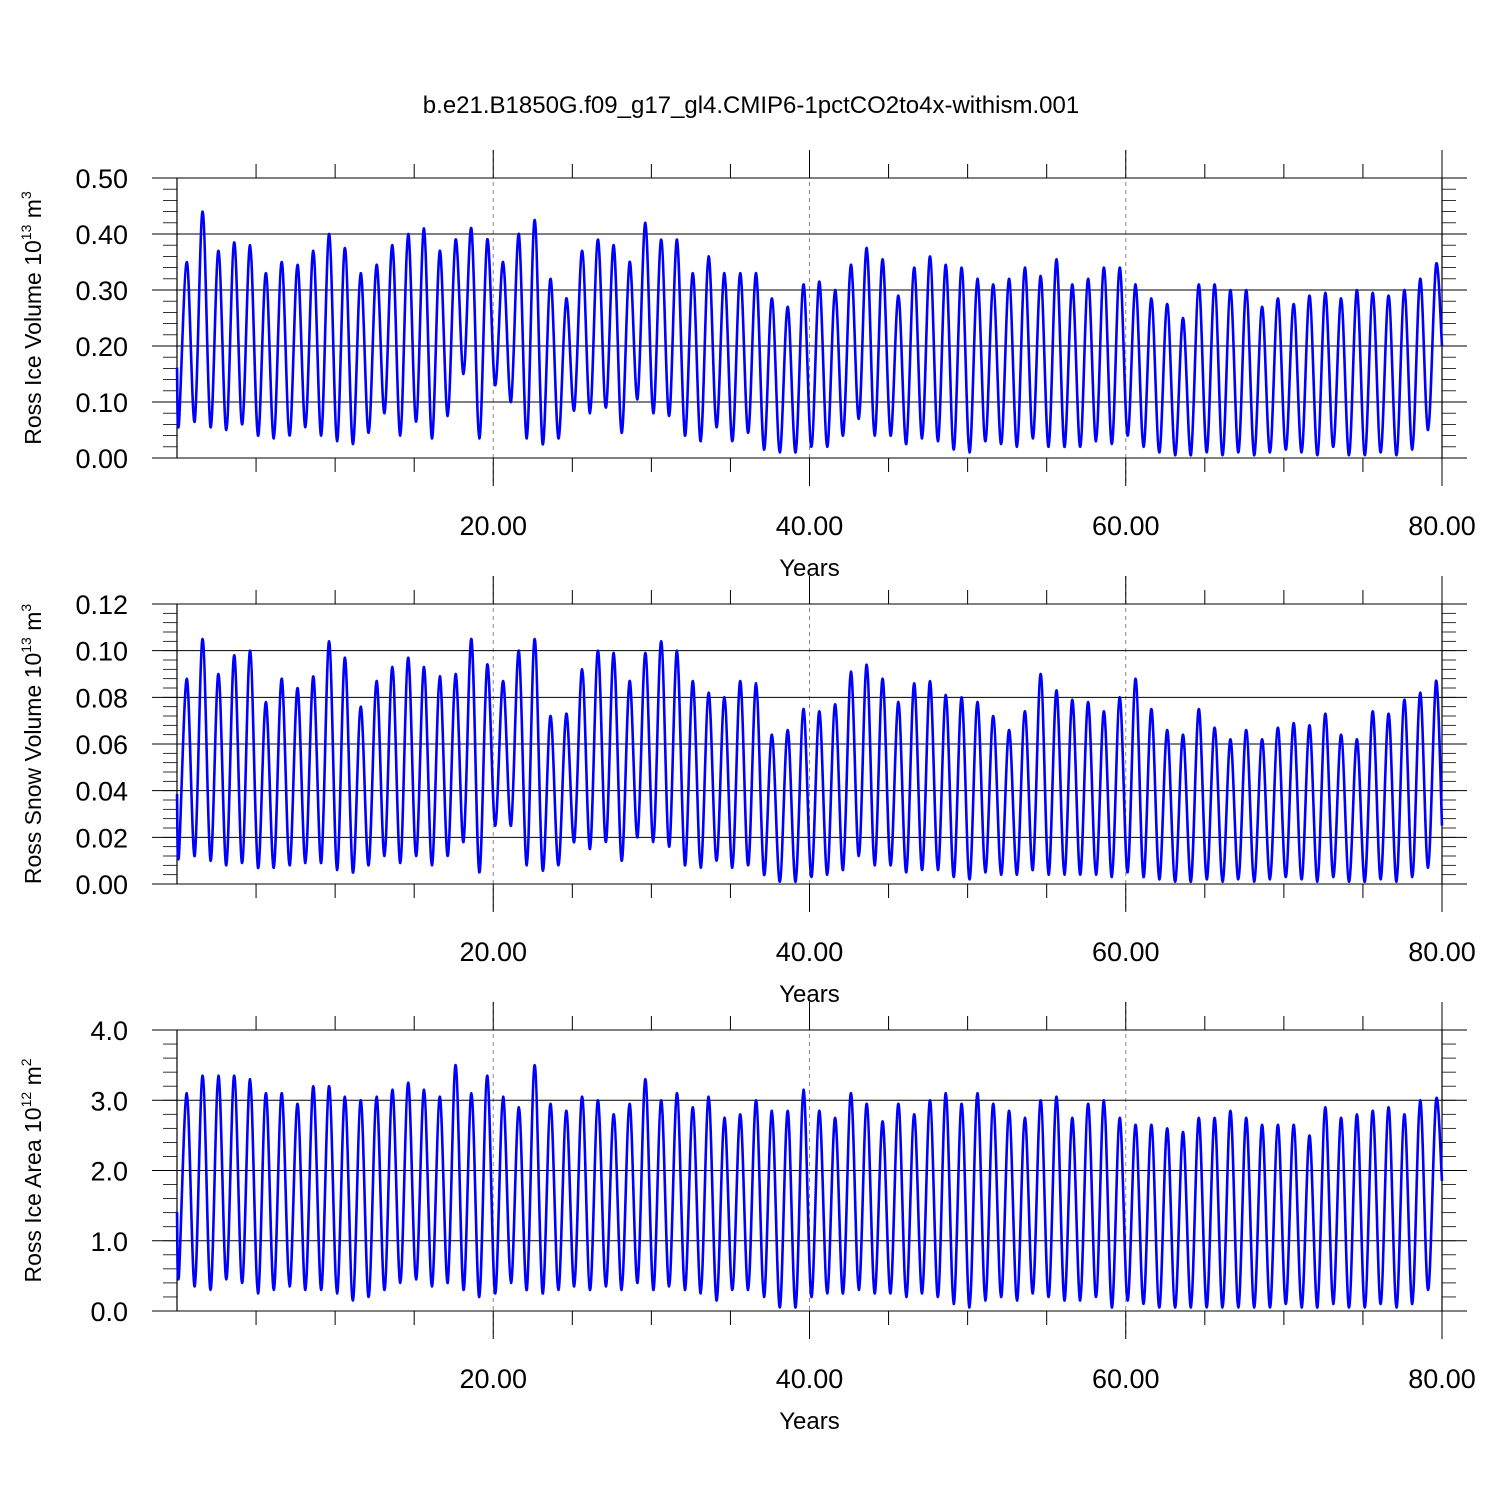 This screenshot has width=1500, height=1500. Describe the element at coordinates (109, 1242) in the screenshot. I see `y-tick-label: 1.0` at that location.